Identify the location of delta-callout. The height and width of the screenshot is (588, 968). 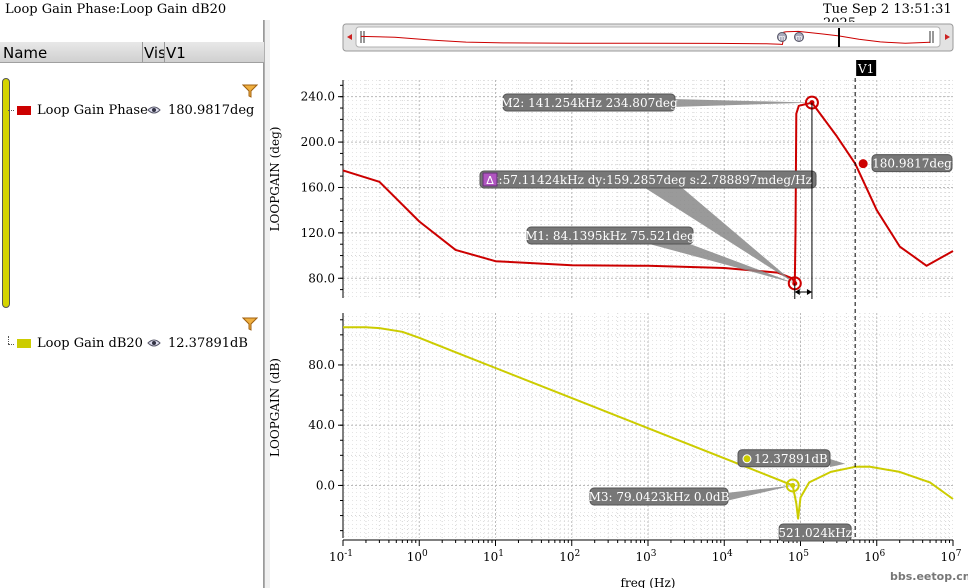
(718, 235).